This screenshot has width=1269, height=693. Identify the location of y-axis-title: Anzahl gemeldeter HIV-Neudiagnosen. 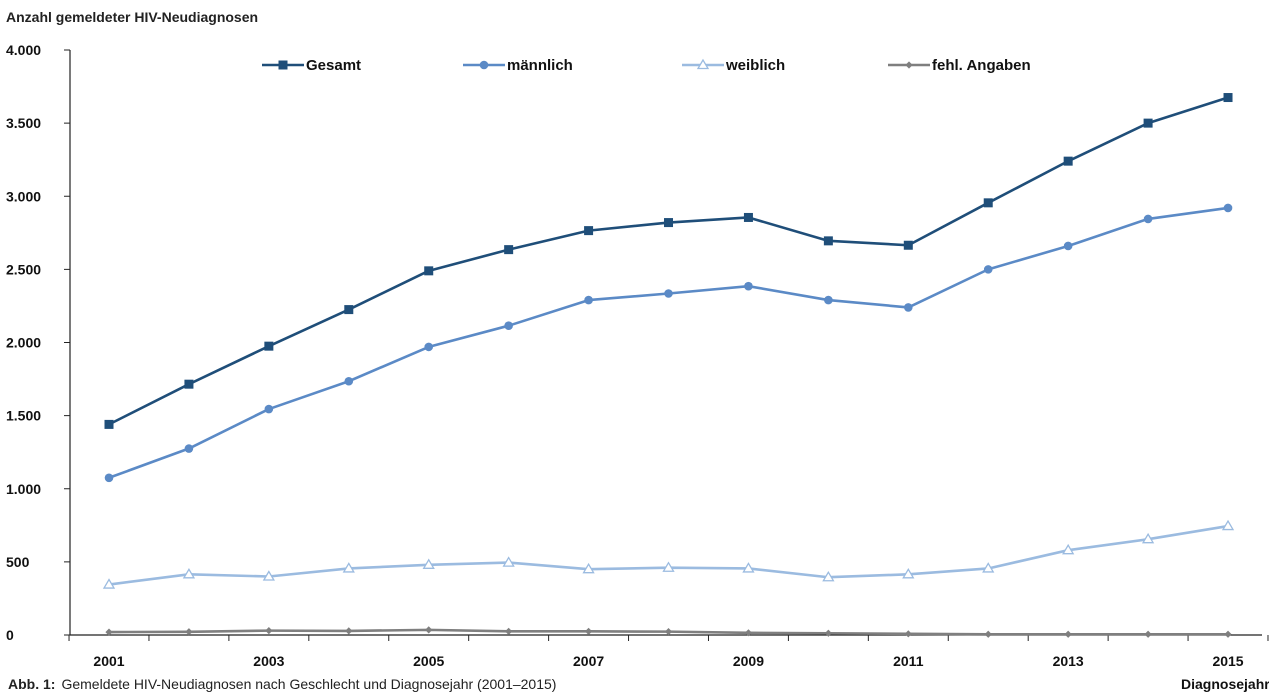
(132, 17).